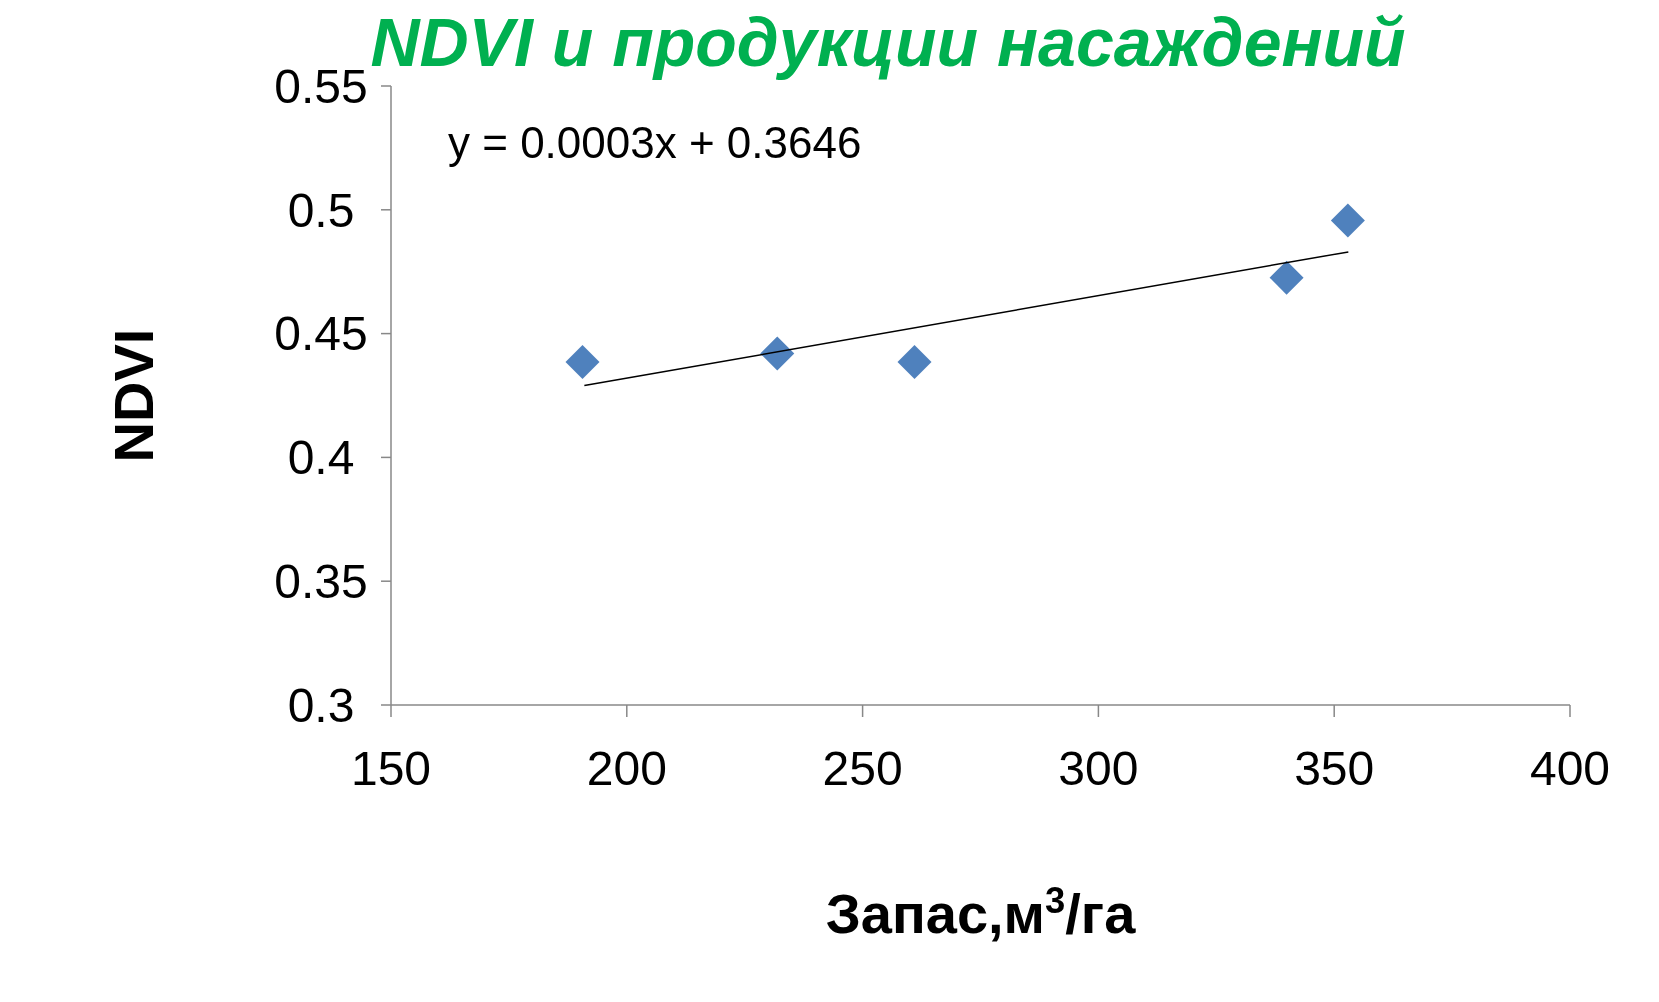  I want to click on annotation: y = 0.0003x + 0.3646, so click(655, 142).